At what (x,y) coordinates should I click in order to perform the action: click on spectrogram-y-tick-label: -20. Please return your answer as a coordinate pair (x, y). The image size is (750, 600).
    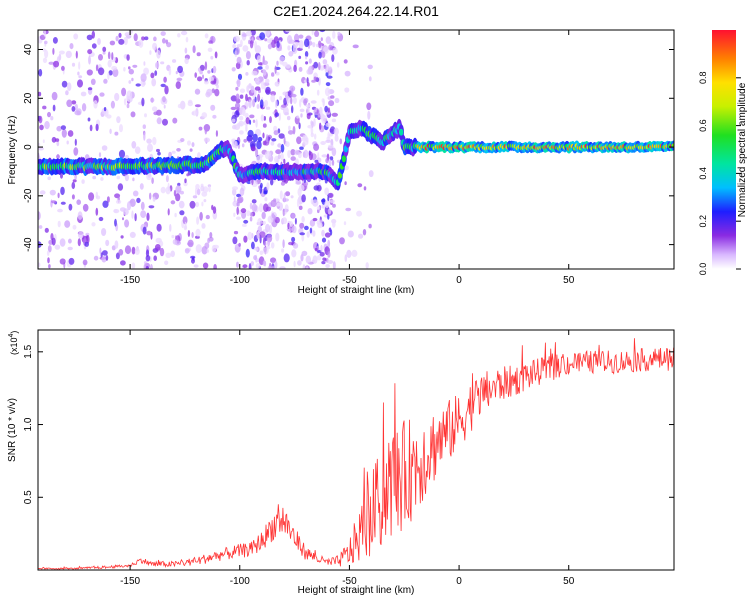
    Looking at the image, I should click on (28, 195).